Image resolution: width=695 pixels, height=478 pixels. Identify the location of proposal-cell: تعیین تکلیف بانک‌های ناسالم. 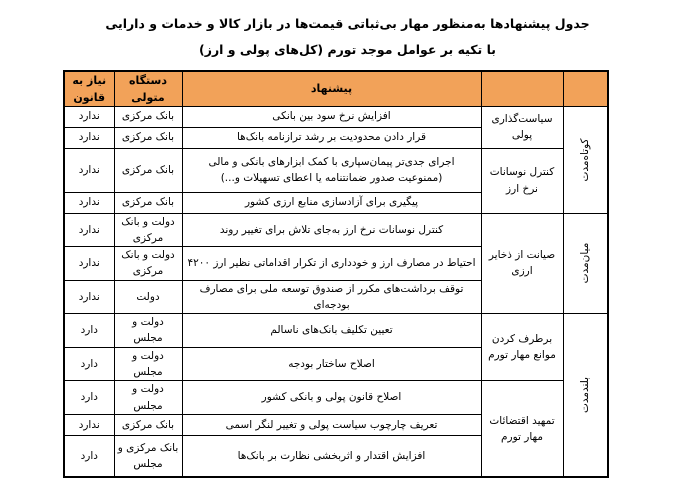
(331, 331).